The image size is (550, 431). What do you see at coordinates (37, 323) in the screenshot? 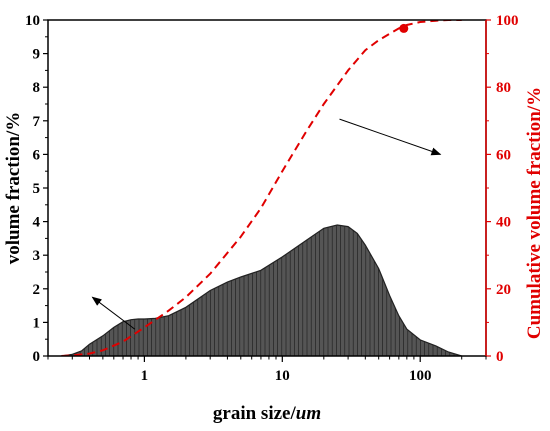
I see `left-tick-label: 1` at bounding box center [37, 323].